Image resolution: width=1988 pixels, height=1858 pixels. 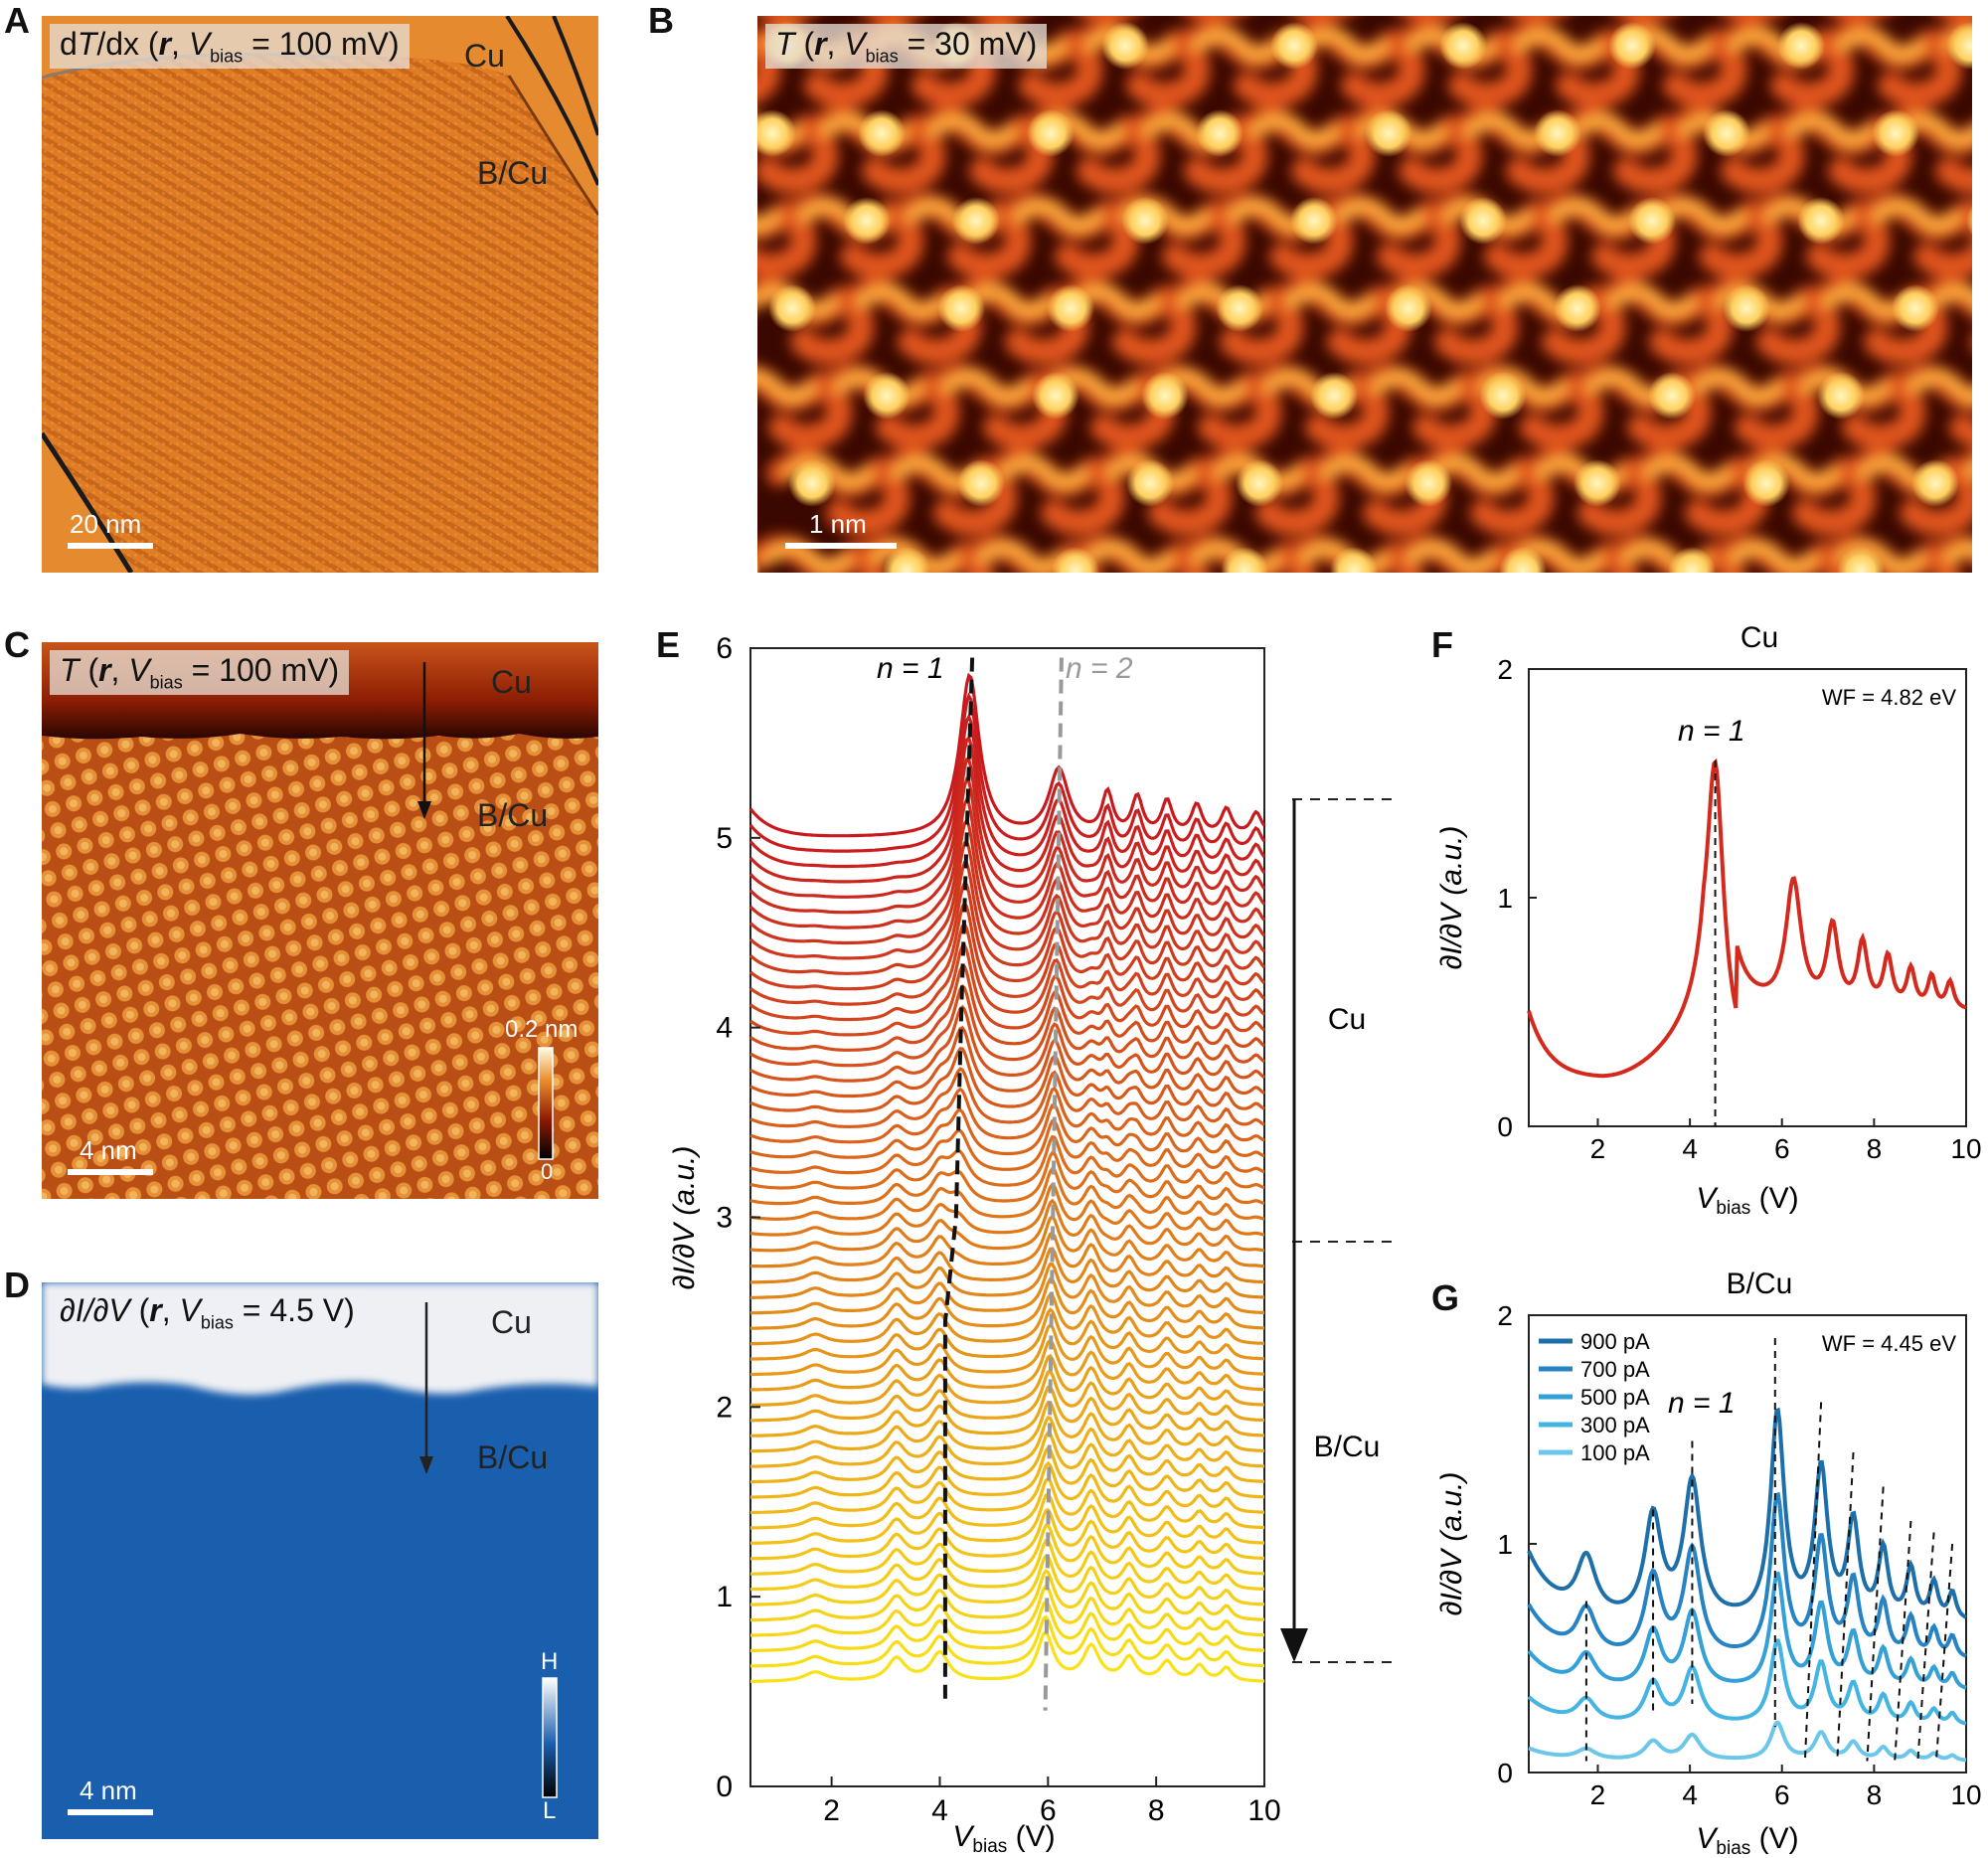 I want to click on y-tick-label: 4, so click(x=724, y=1028).